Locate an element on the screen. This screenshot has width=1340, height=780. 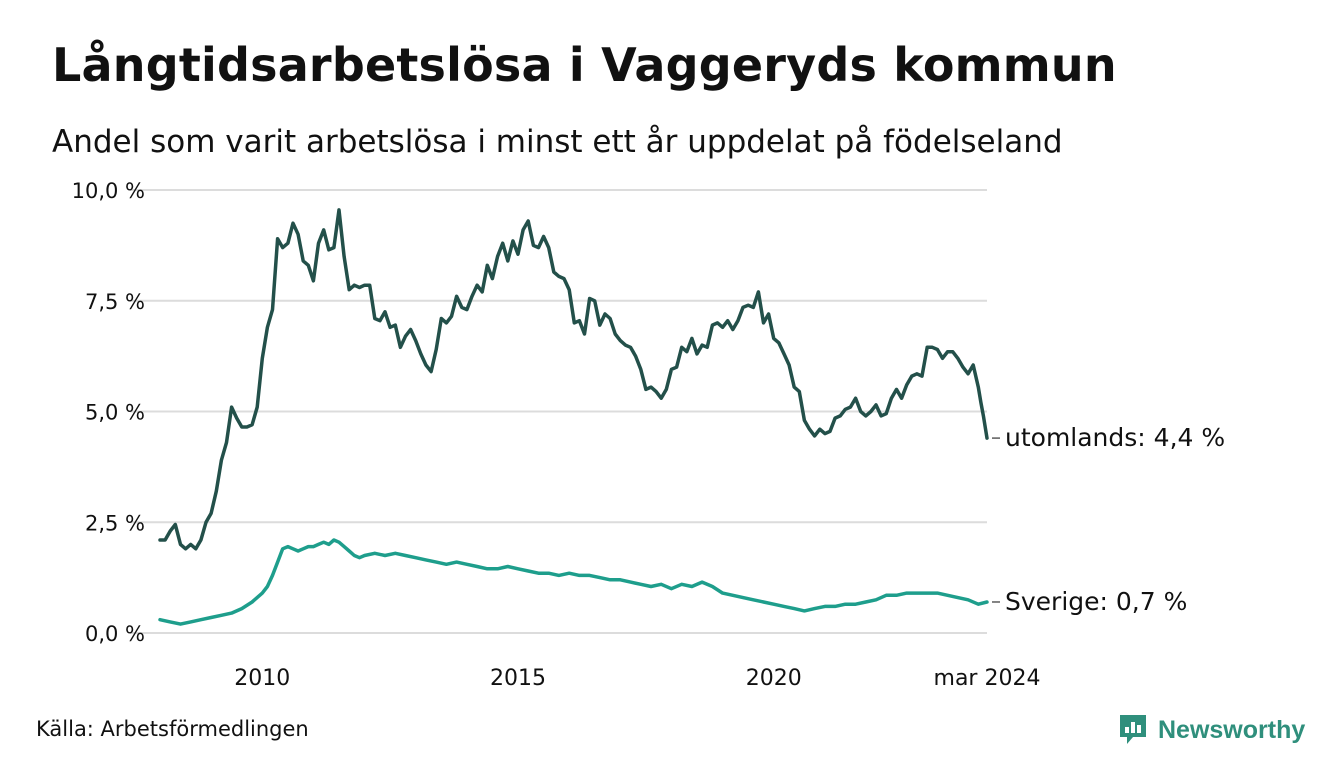
newsworthy-logo: Newsworthy is located at coordinates (1211, 730).